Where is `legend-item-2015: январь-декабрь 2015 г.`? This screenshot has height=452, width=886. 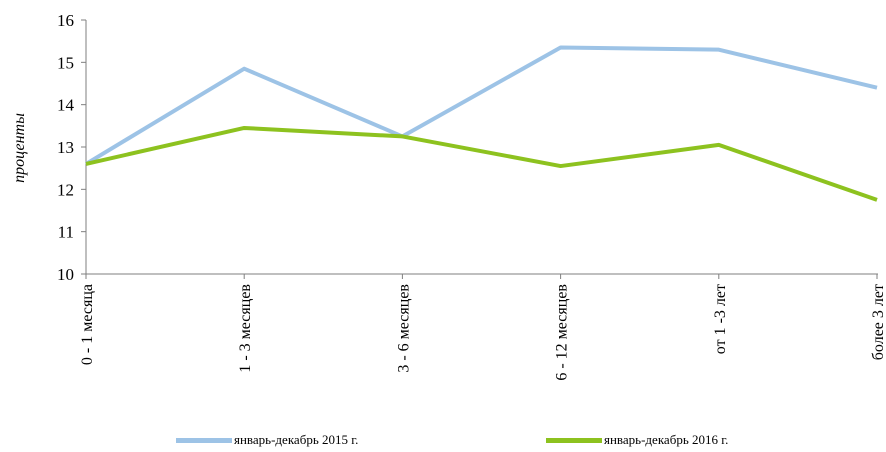 legend-item-2015: январь-декабрь 2015 г. is located at coordinates (267, 440).